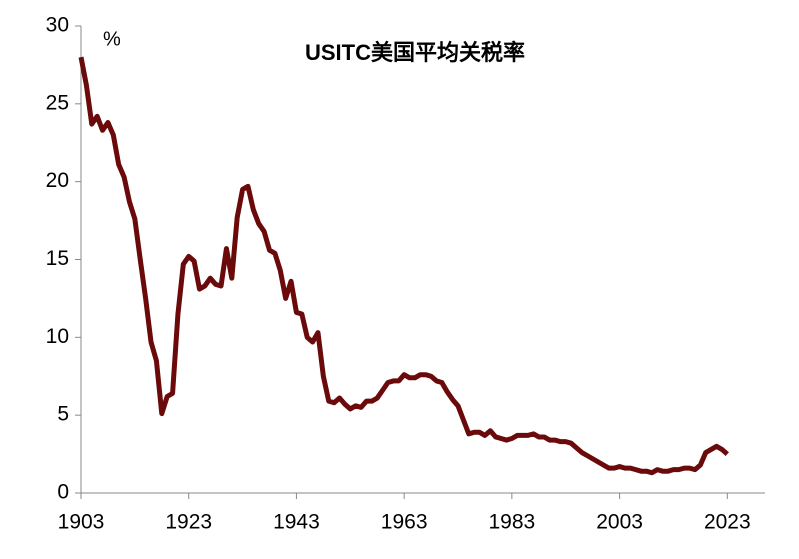 Image resolution: width=799 pixels, height=559 pixels. Describe the element at coordinates (404, 522) in the screenshot. I see `x-tick-label: 1963` at that location.